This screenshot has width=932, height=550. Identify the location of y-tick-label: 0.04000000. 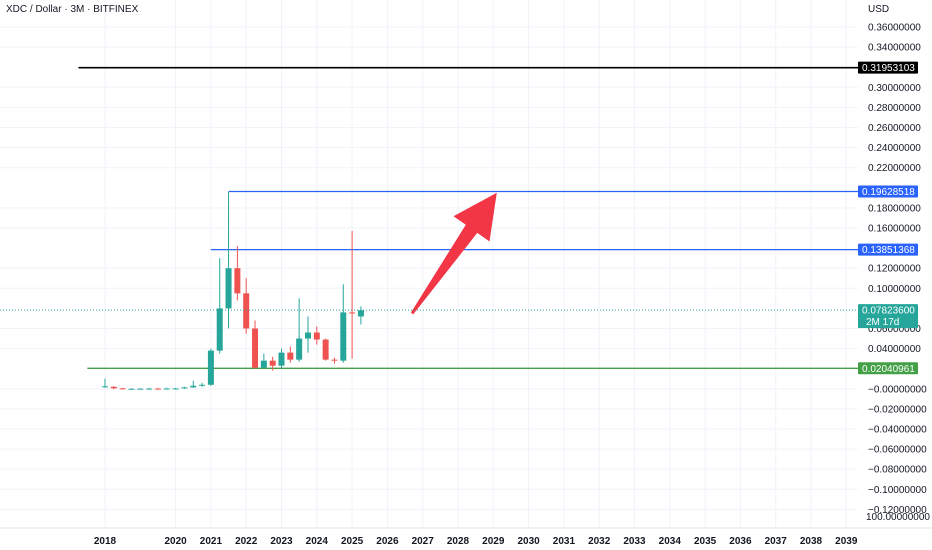
(894, 349).